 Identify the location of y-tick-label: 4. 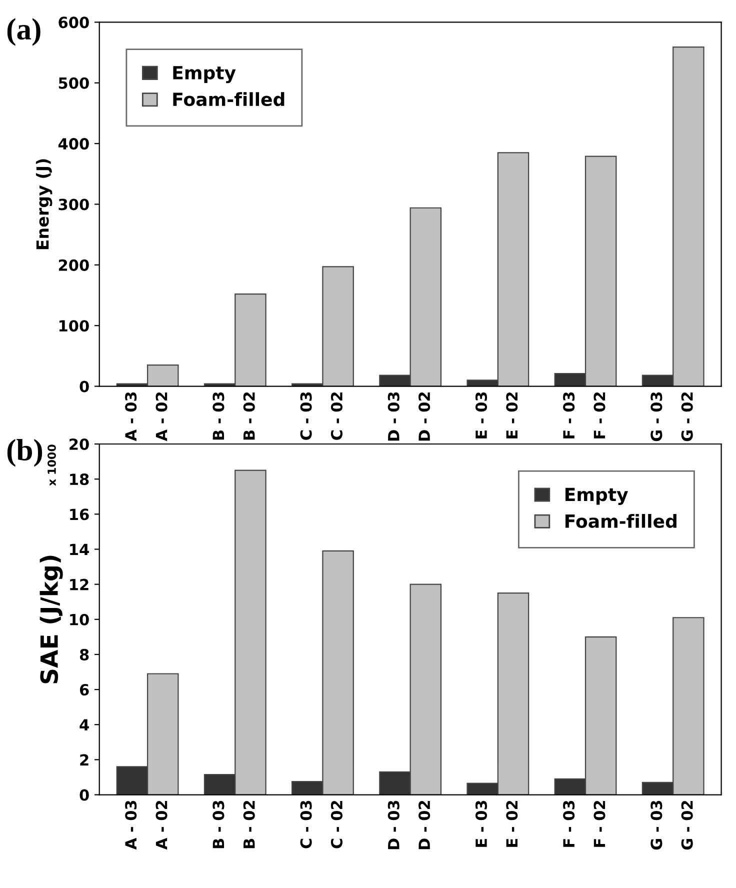
(84, 724).